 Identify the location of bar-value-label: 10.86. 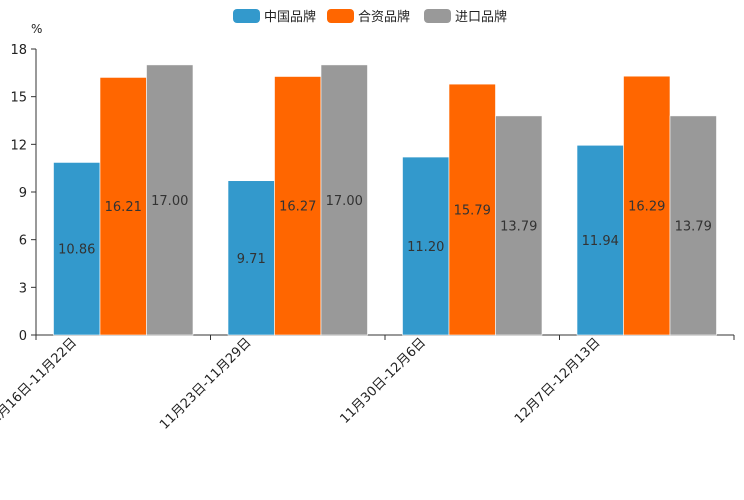
(76, 250).